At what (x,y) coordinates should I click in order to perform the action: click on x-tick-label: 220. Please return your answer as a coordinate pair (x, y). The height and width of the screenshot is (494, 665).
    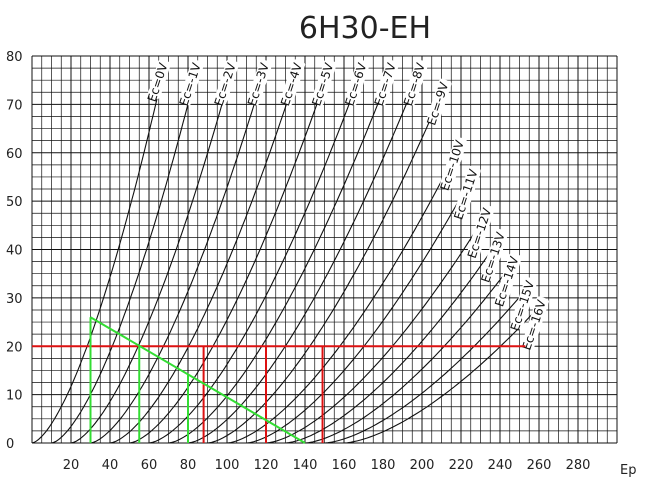
    Looking at the image, I should click on (461, 465).